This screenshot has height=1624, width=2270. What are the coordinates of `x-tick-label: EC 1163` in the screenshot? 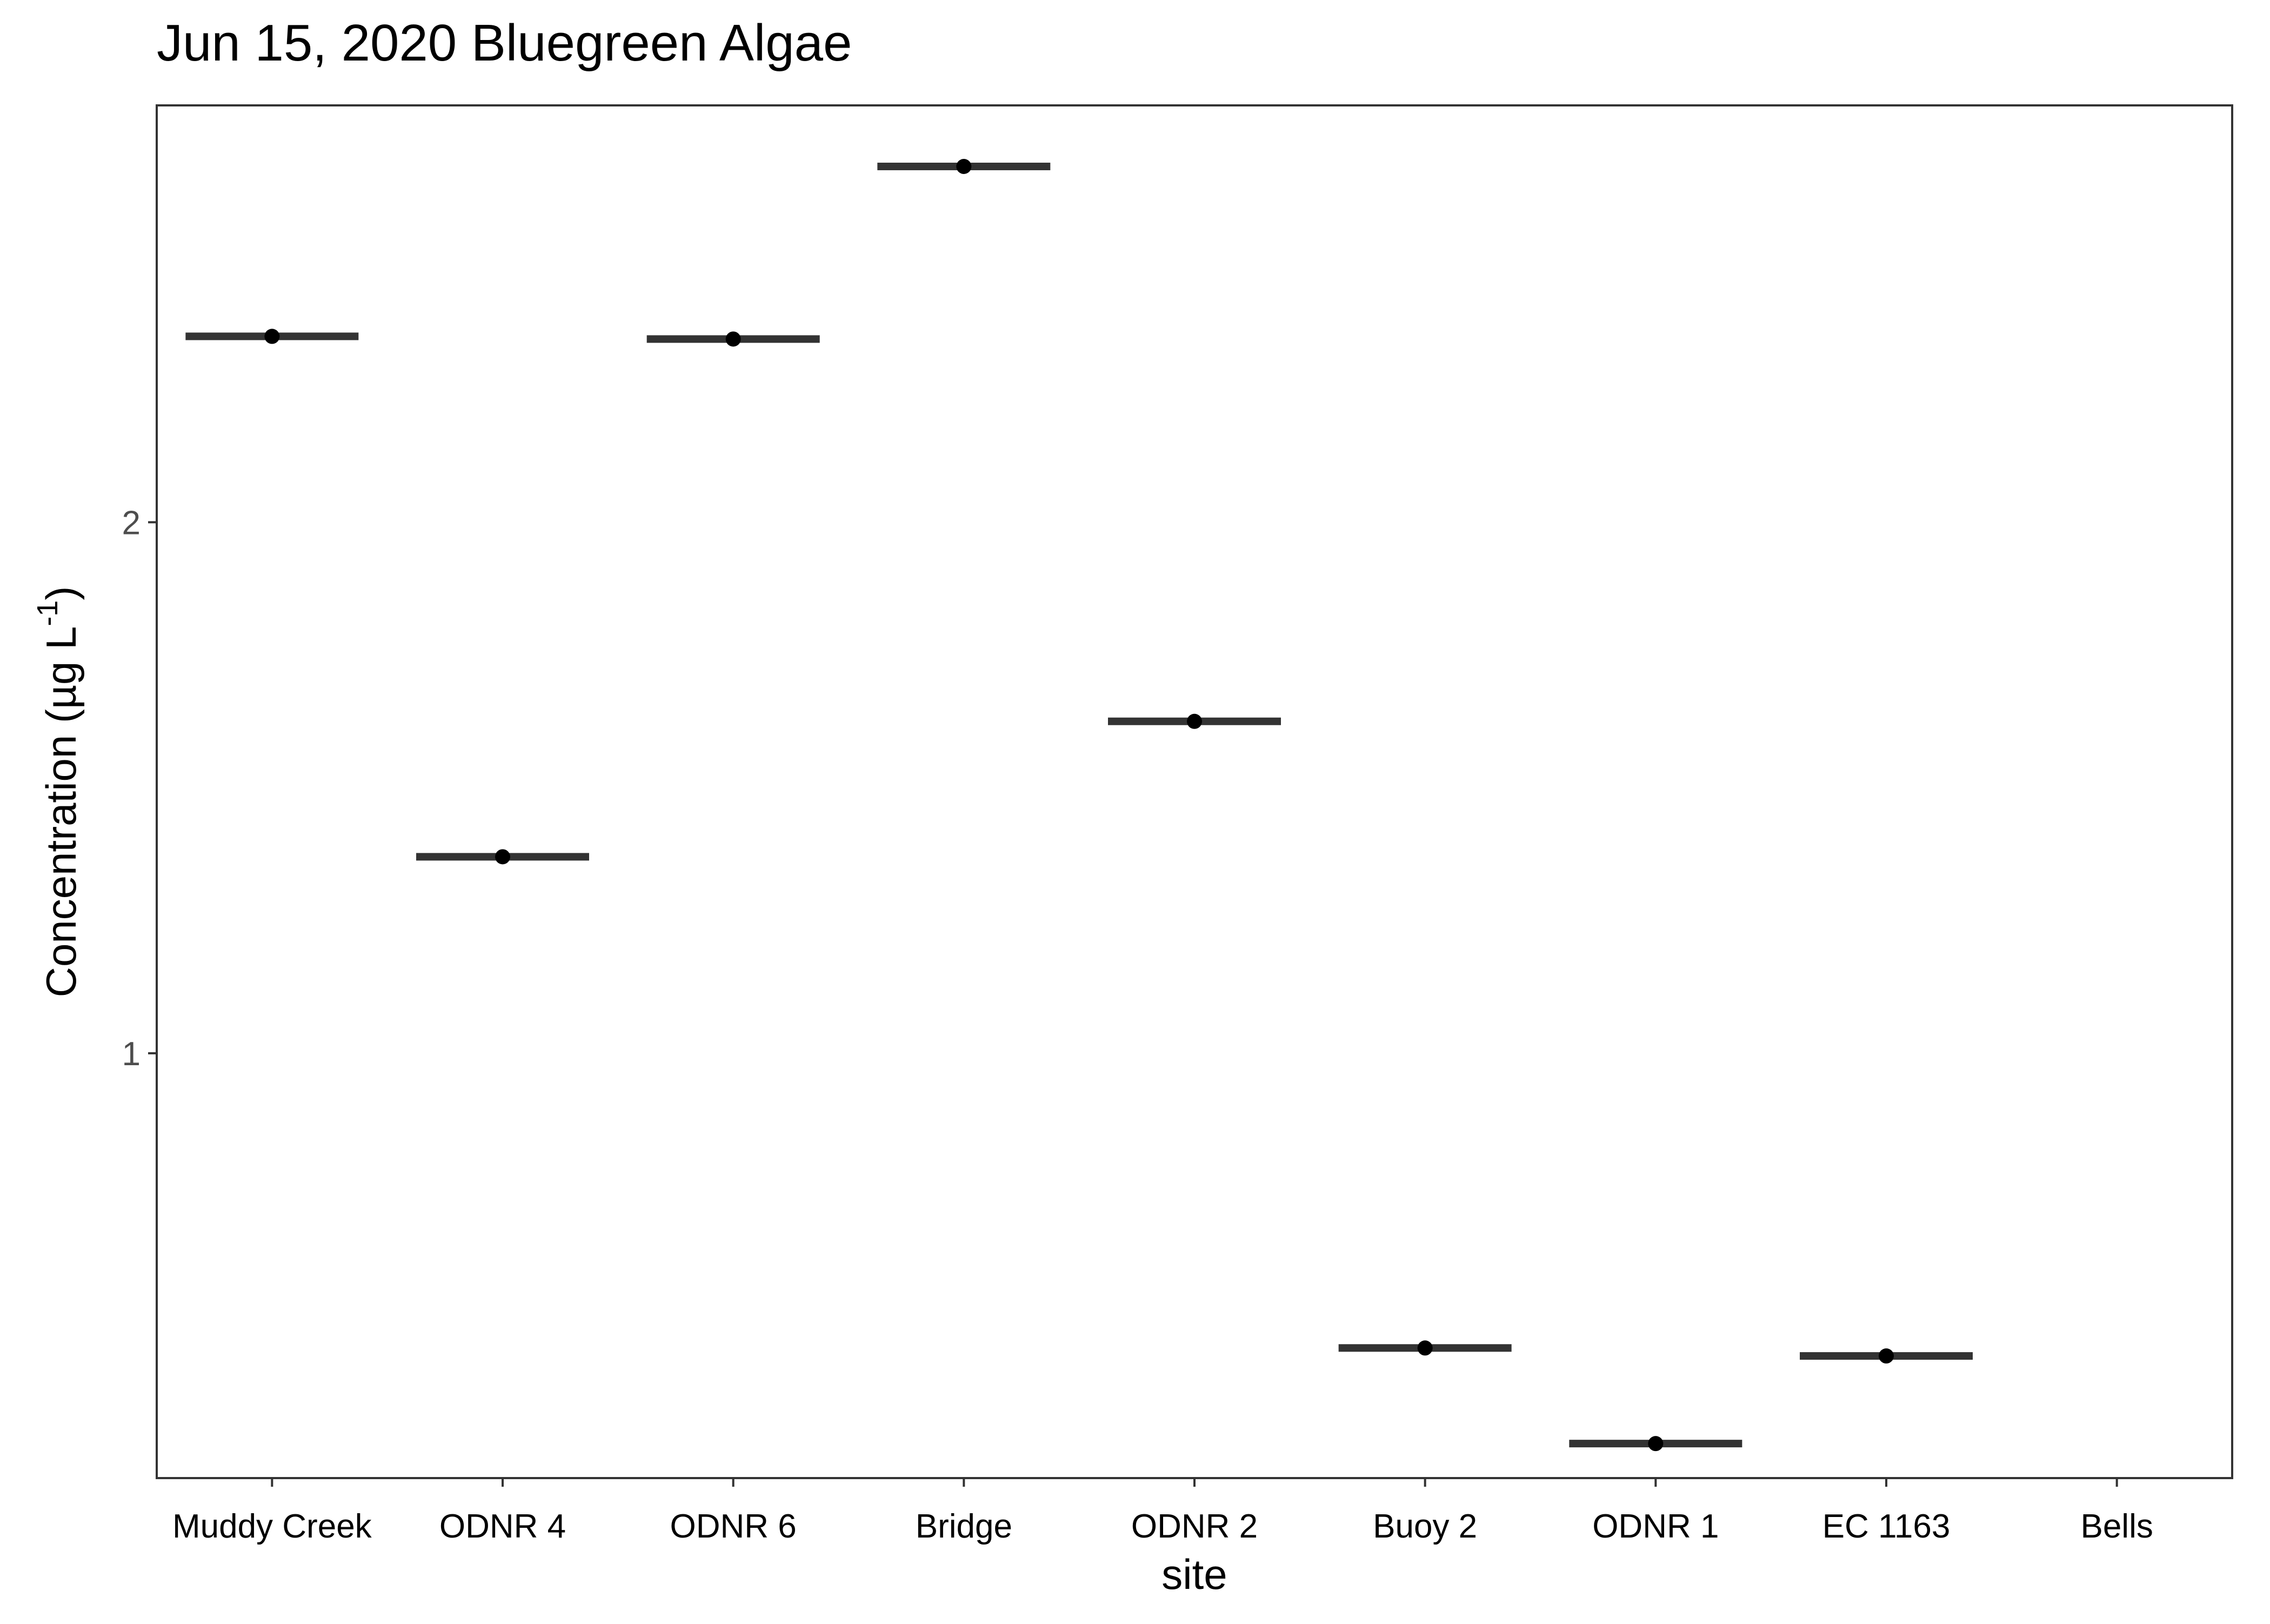 It's located at (1886, 1526).